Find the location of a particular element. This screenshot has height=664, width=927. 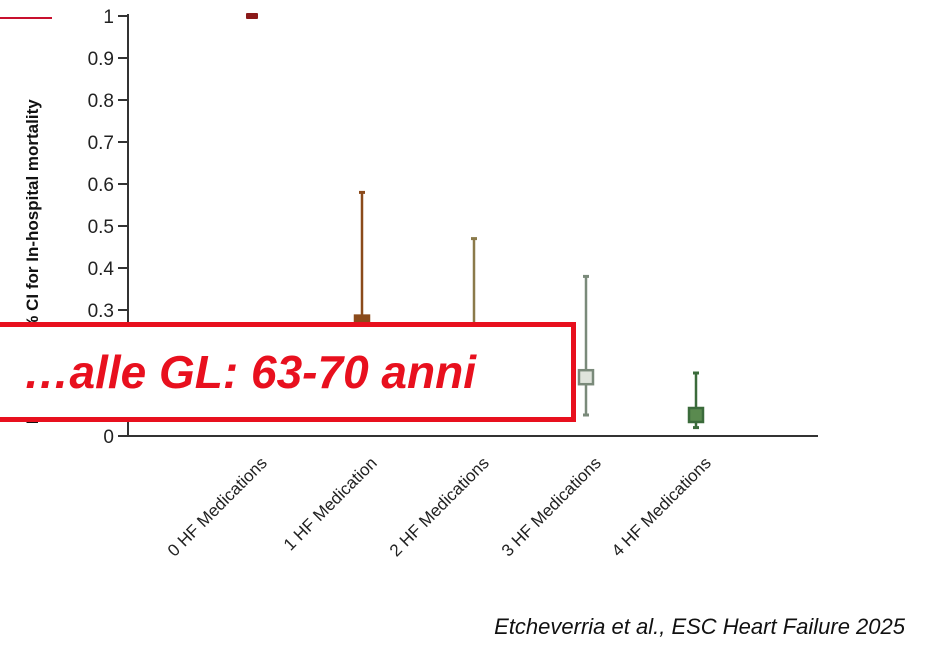

y-tick-label: 0.9 is located at coordinates (101, 59).